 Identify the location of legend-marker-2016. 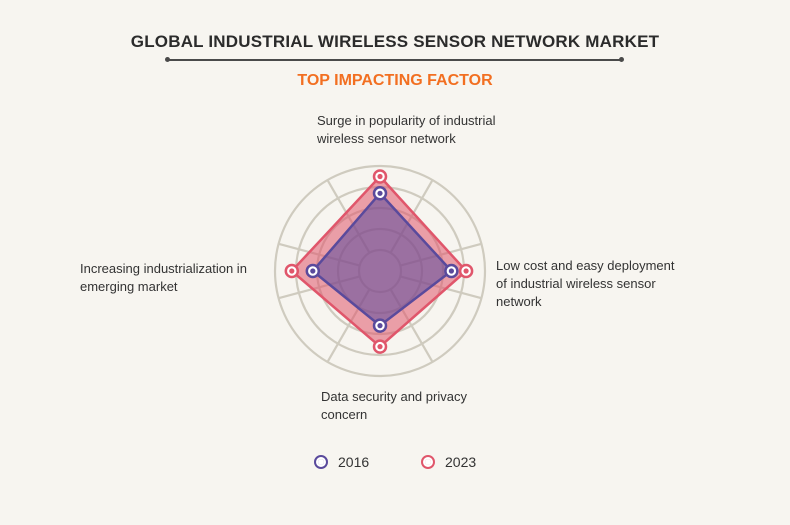
(321, 462).